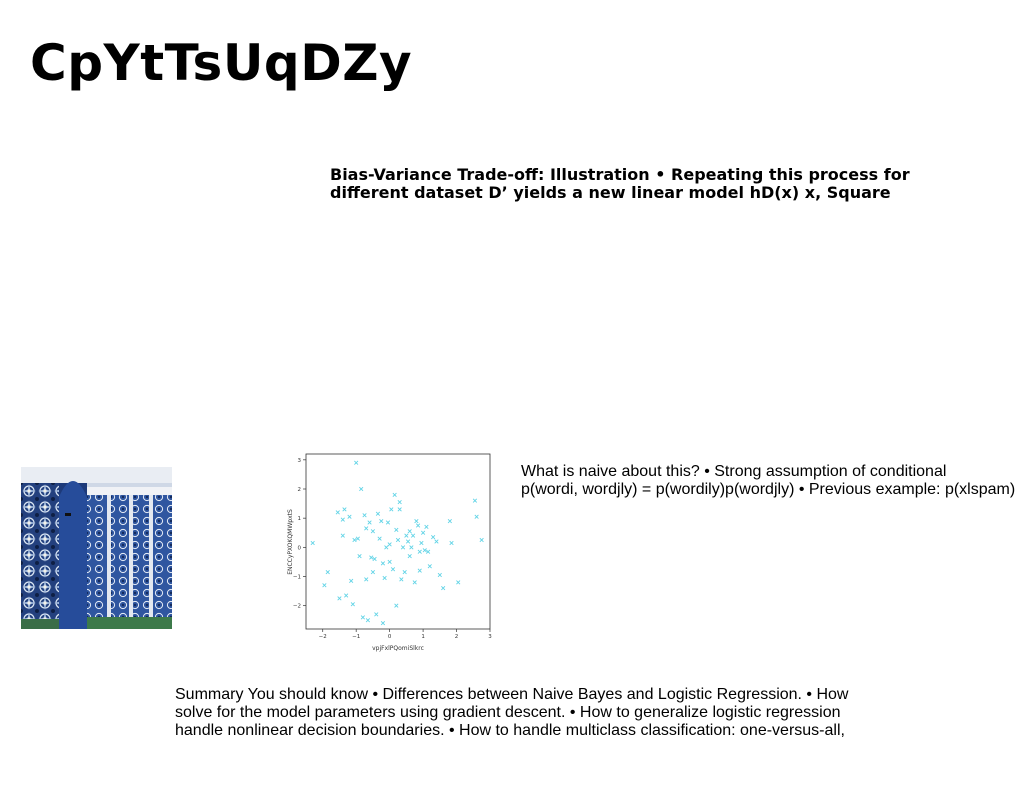 This screenshot has height=788, width=1024. I want to click on y-tick-label: 3, so click(300, 461).